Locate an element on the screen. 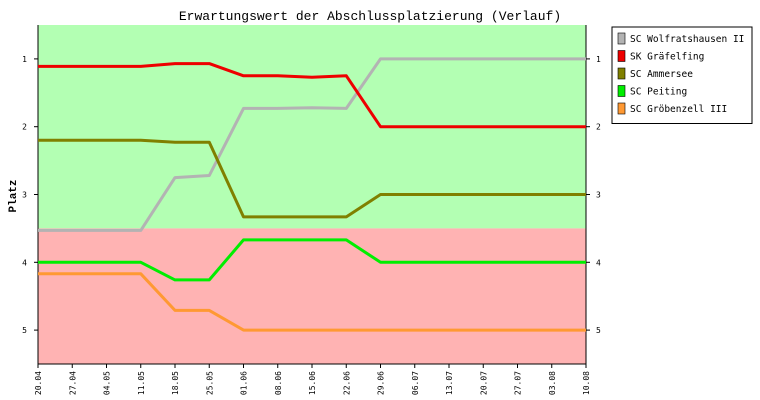  x-tick-label: 15.06 is located at coordinates (312, 383).